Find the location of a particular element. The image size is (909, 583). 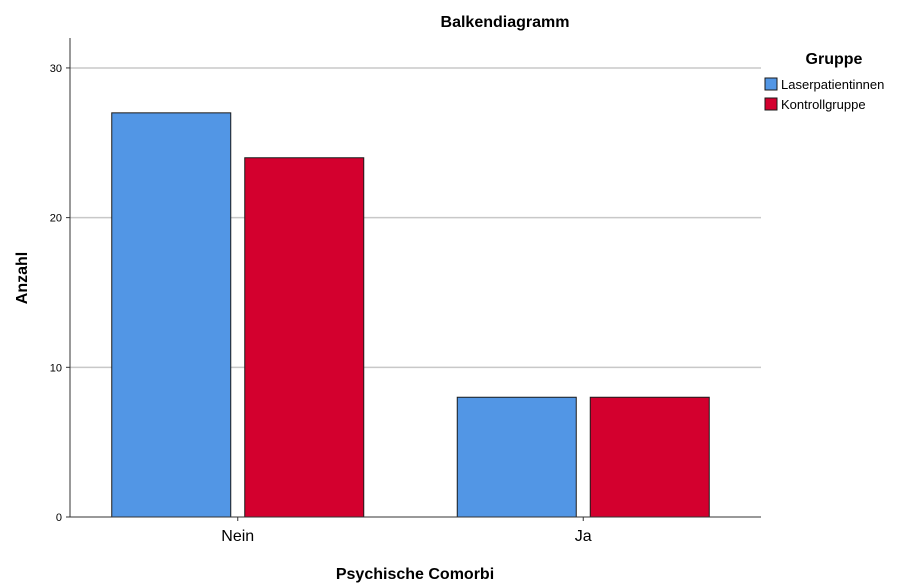

y-axis-title: Anzahl is located at coordinates (22, 278).